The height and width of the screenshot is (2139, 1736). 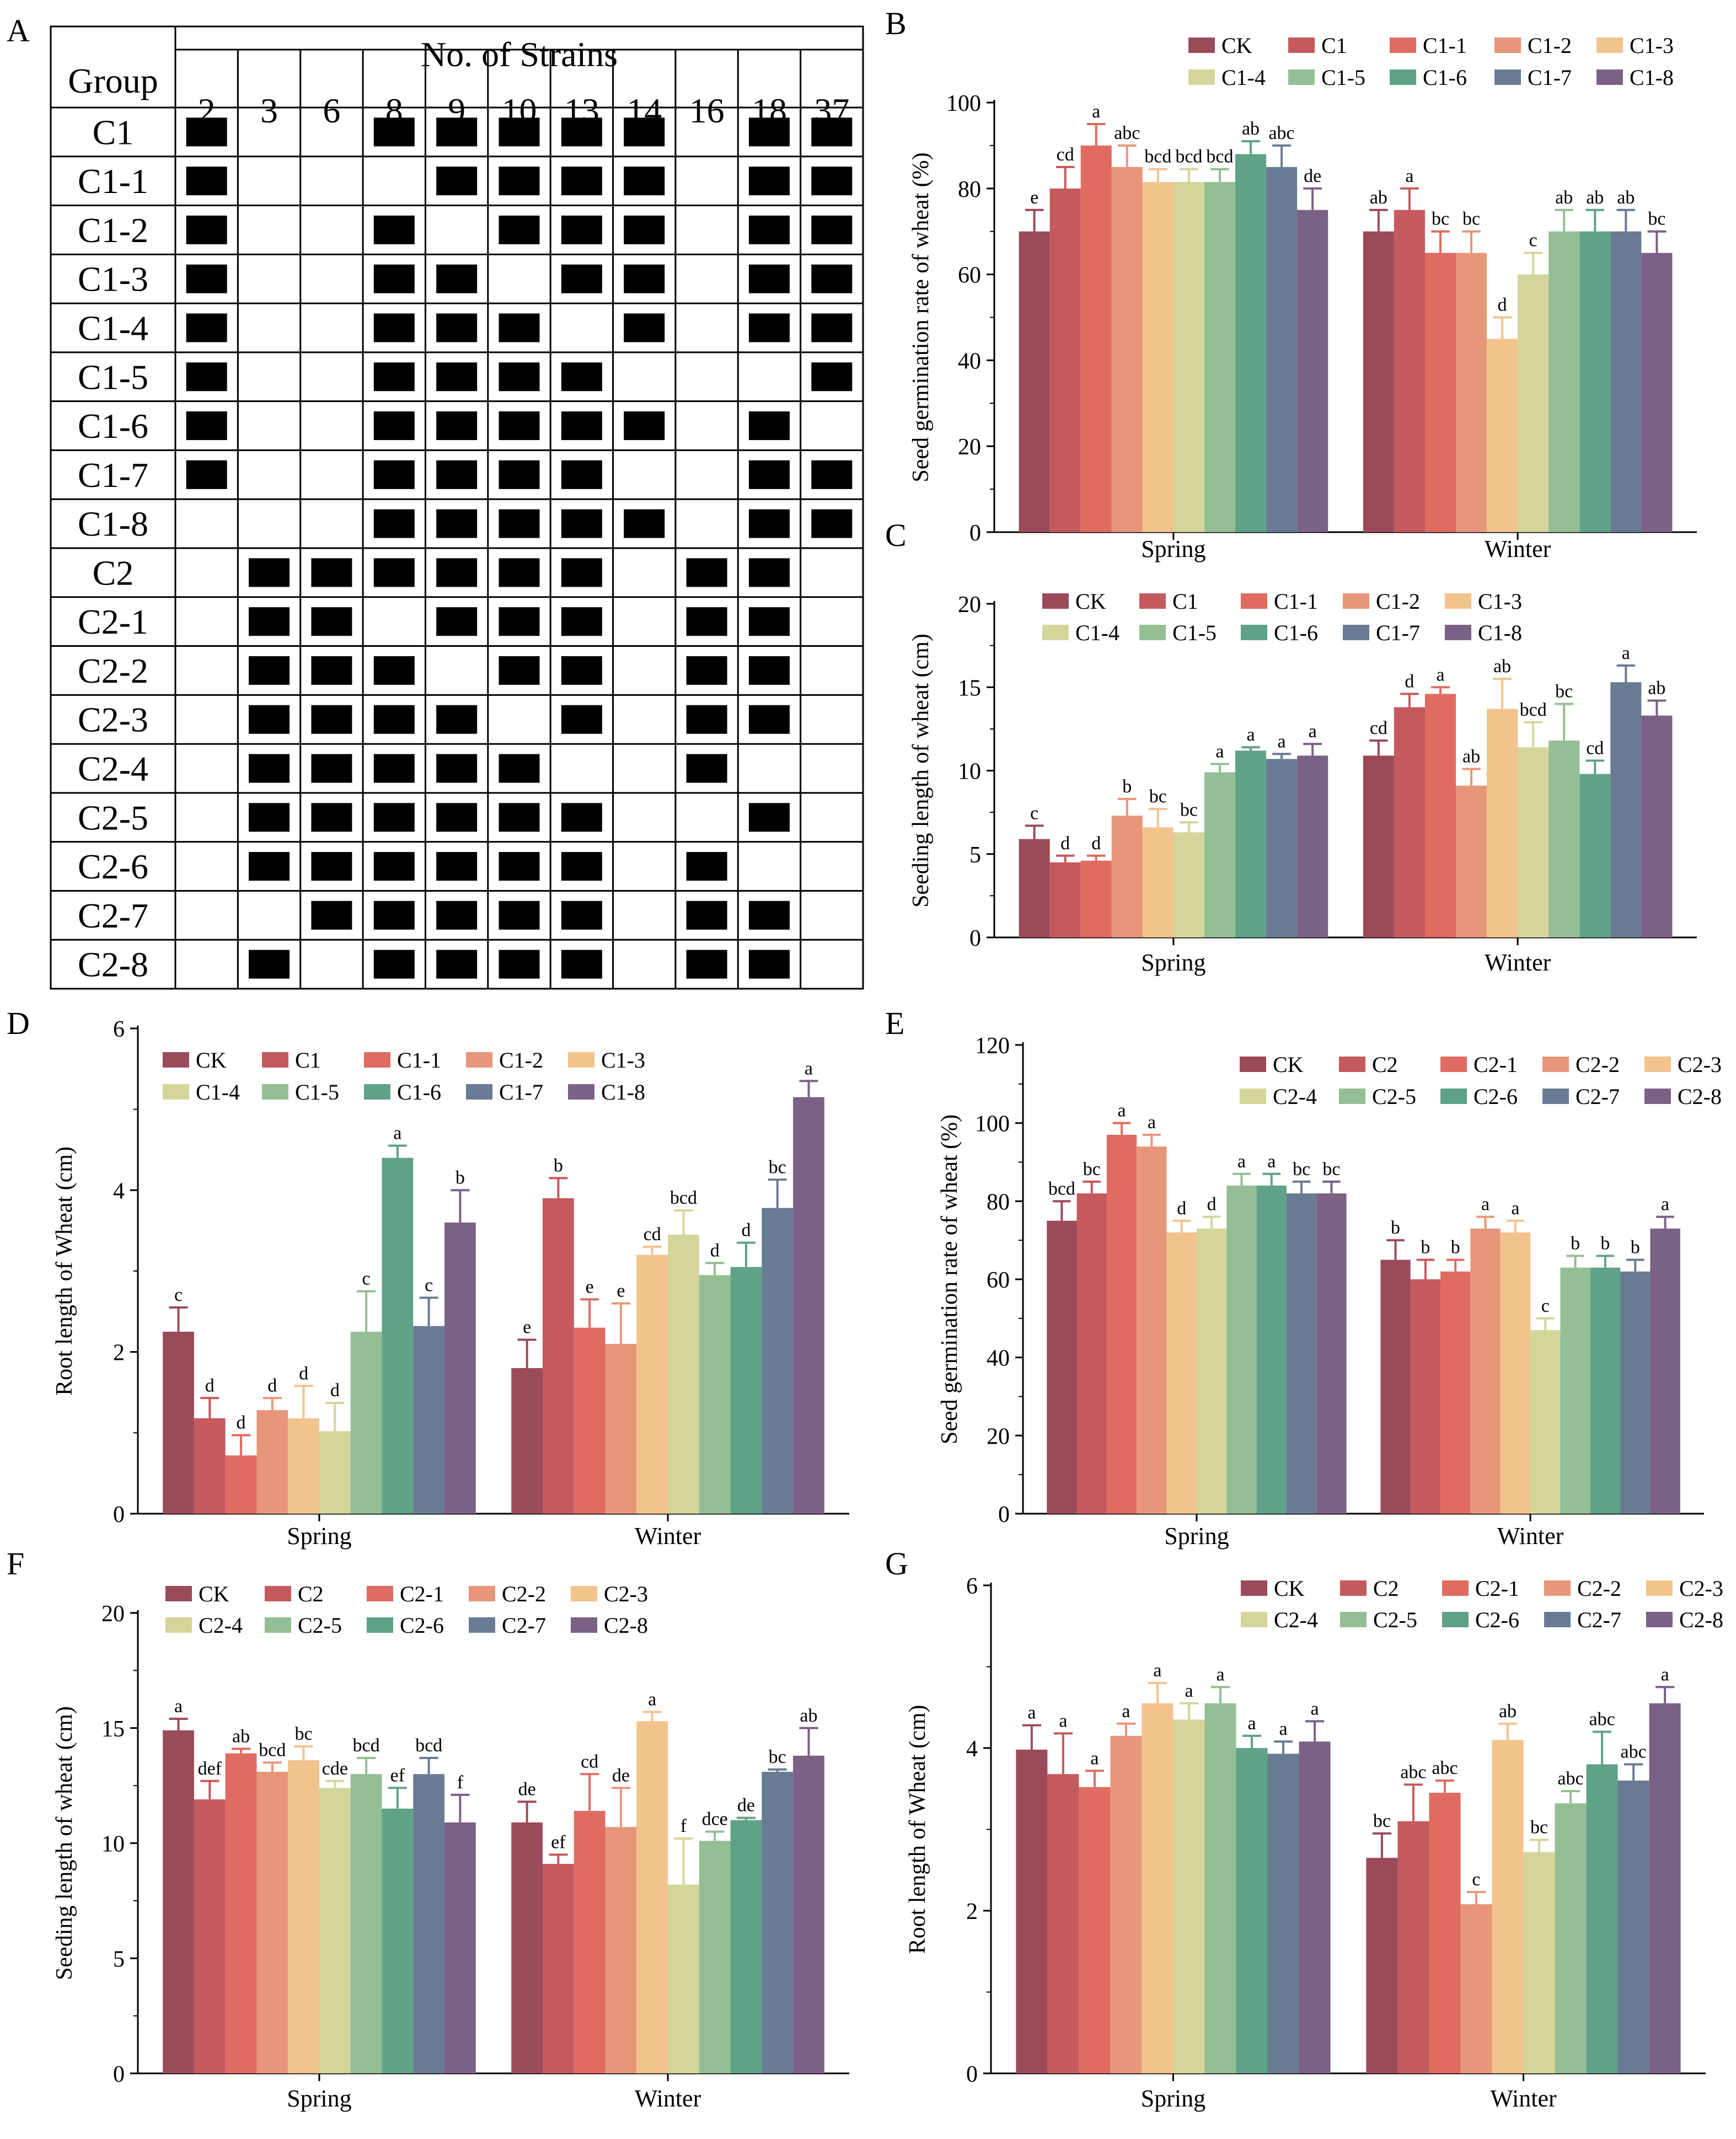 What do you see at coordinates (18, 31) in the screenshot?
I see `panel-label-a: A` at bounding box center [18, 31].